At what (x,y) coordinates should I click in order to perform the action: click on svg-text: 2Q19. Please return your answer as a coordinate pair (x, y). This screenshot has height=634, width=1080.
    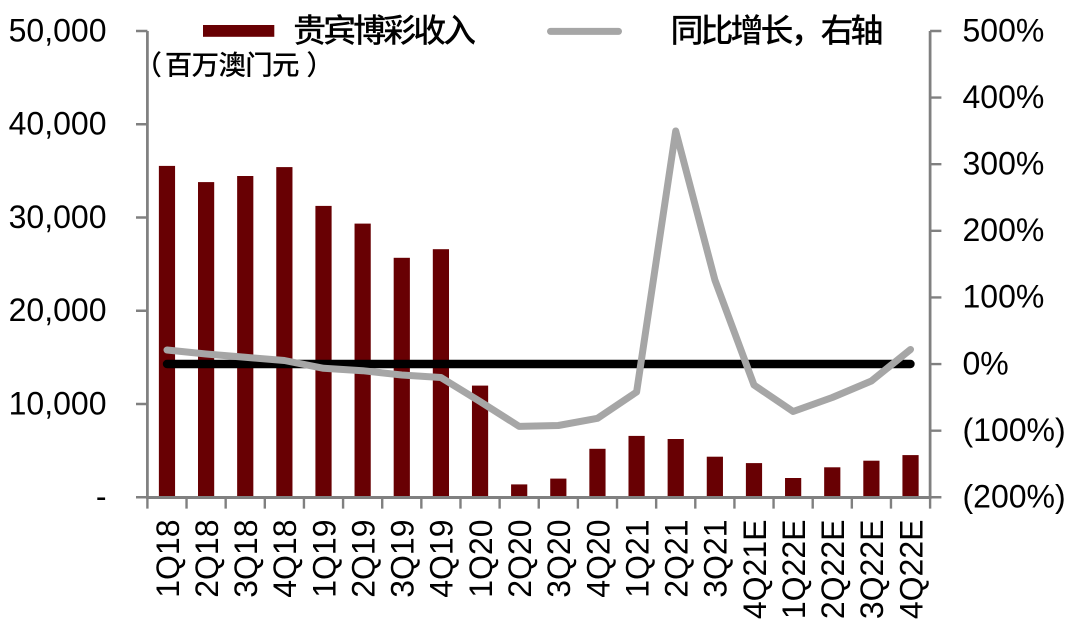
    Looking at the image, I should click on (363, 559).